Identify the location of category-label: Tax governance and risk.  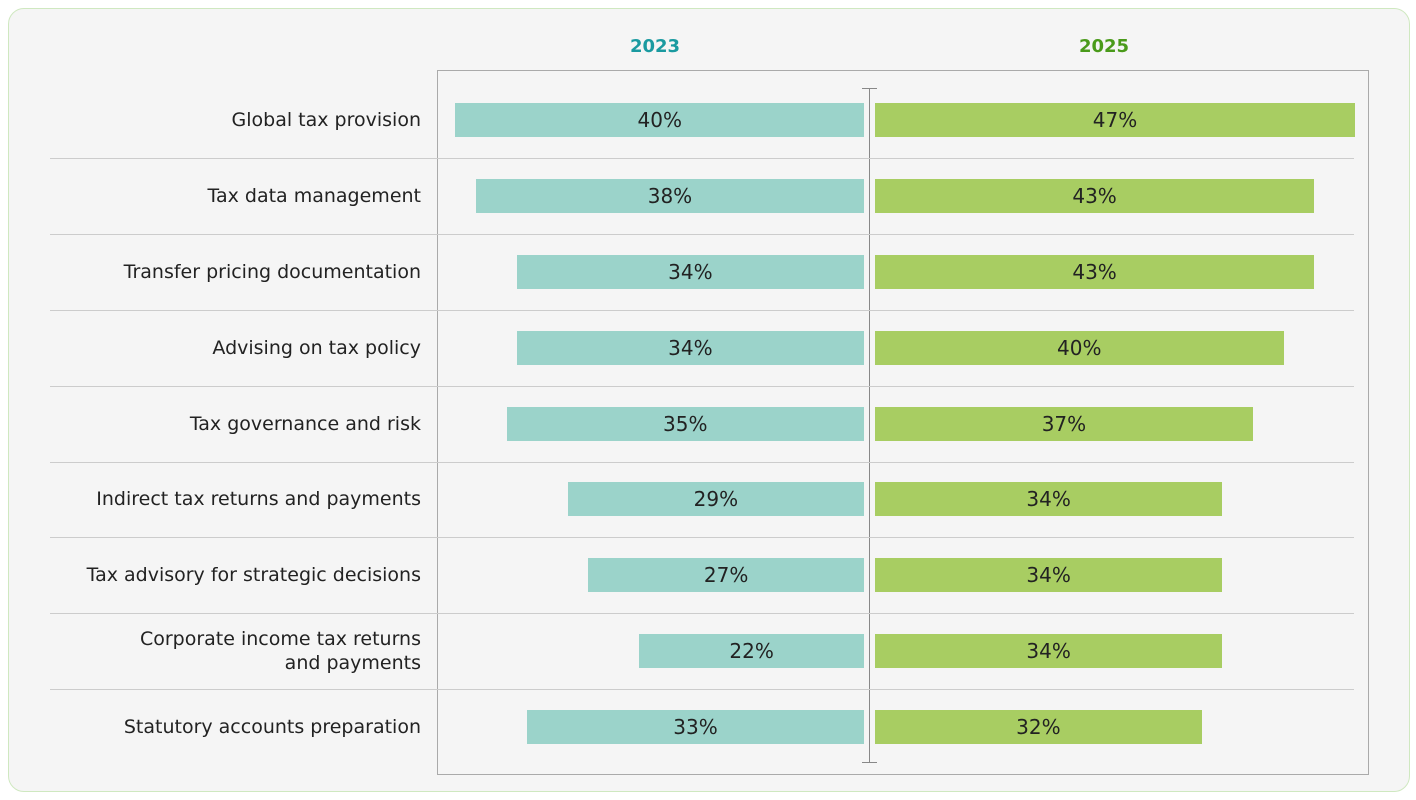
(305, 423).